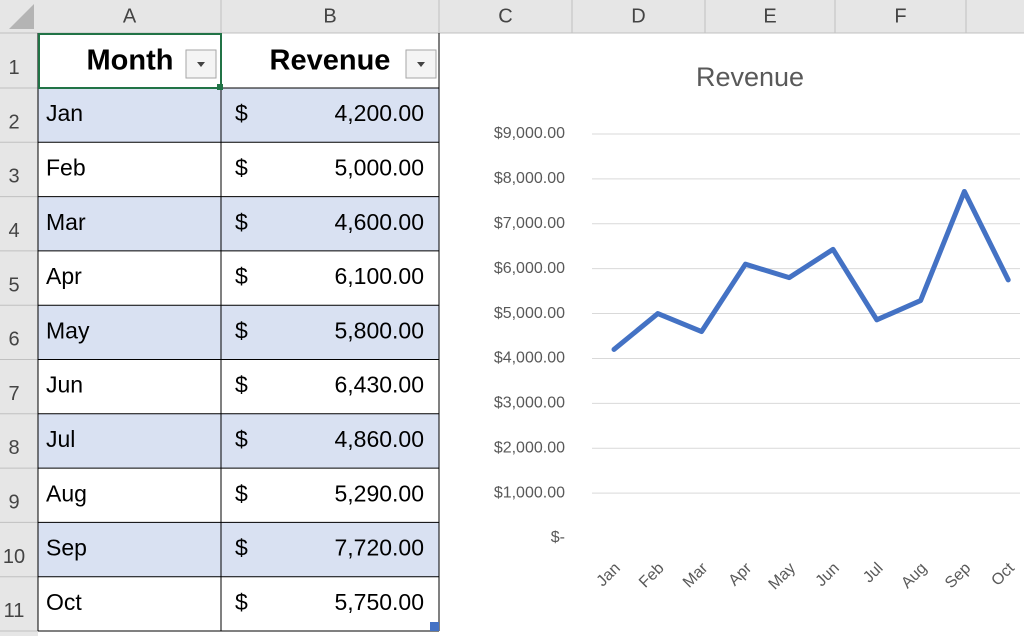 Image resolution: width=1024 pixels, height=641 pixels. Describe the element at coordinates (330, 61) in the screenshot. I see `header-cell: Revenue` at that location.